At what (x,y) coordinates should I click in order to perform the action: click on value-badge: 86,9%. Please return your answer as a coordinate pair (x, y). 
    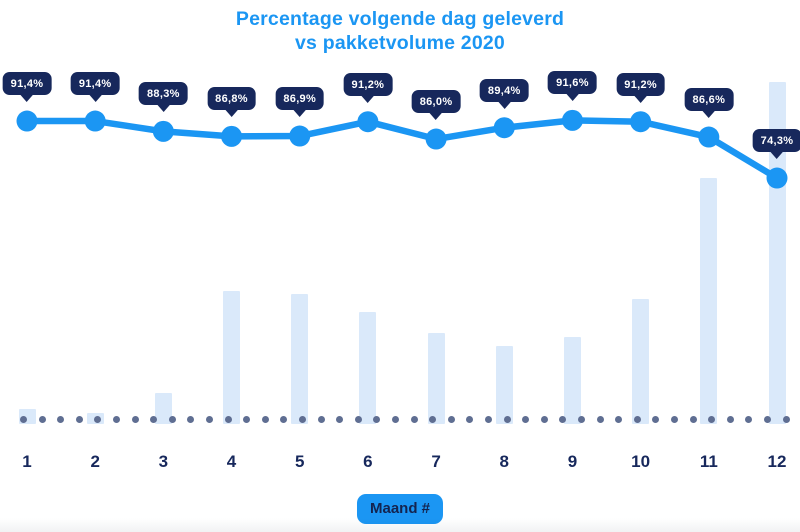
    Looking at the image, I should click on (300, 99).